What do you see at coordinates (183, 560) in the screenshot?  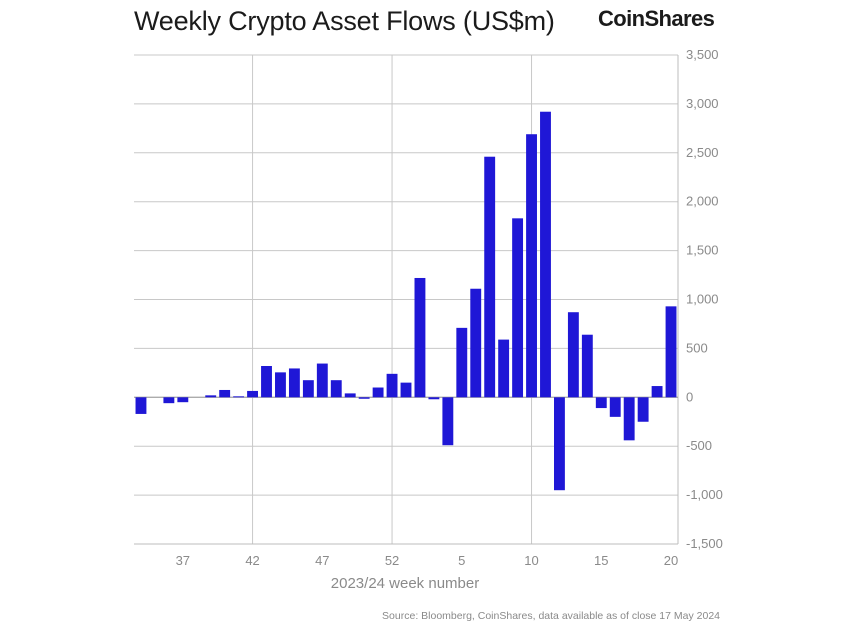 I see `x-tick-label: 37` at bounding box center [183, 560].